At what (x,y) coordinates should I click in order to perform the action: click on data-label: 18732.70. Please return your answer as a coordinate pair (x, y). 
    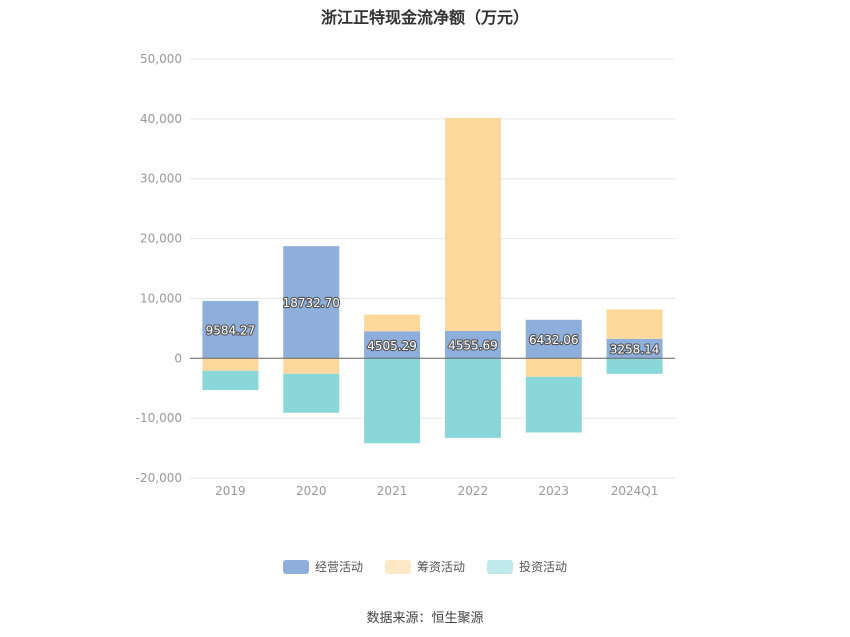
    Looking at the image, I should click on (311, 303).